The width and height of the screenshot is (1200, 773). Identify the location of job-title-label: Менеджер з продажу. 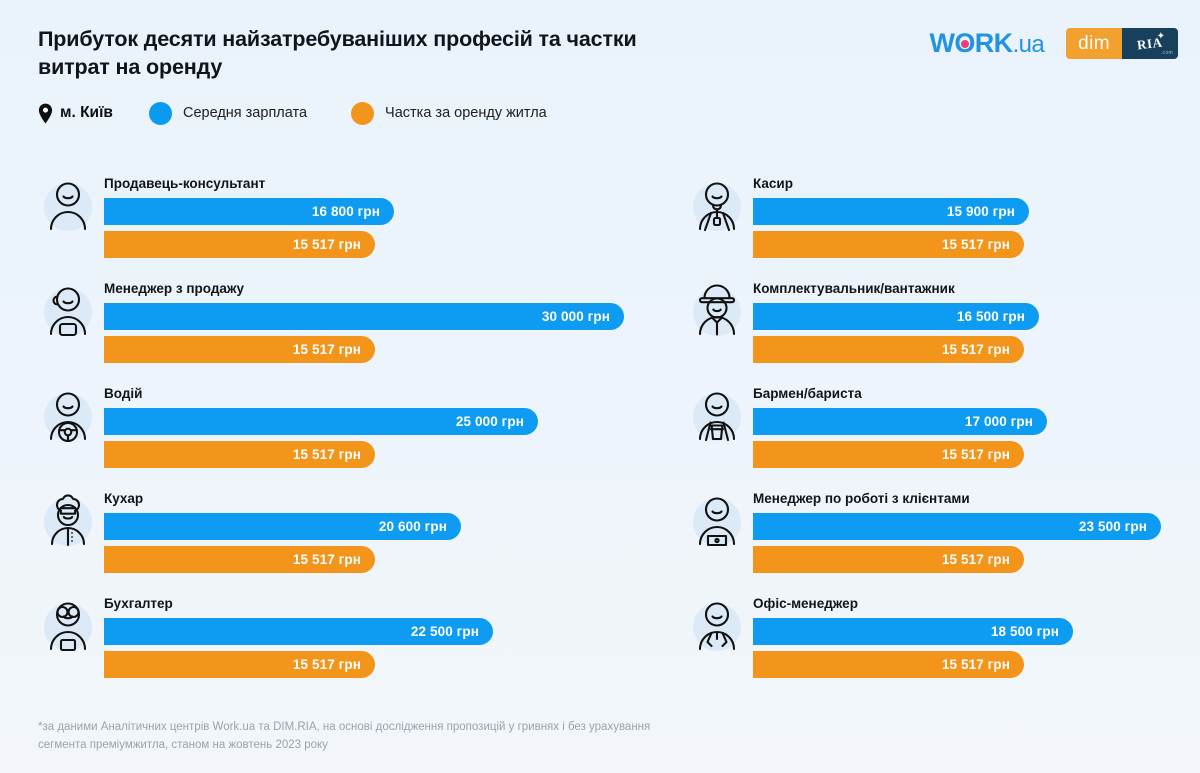
(174, 288).